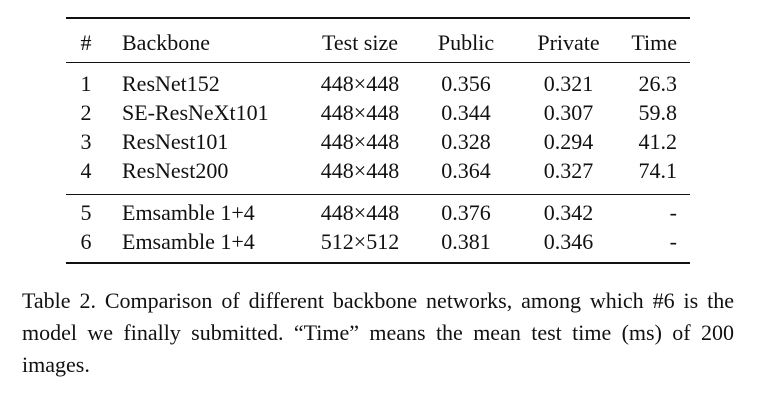  Describe the element at coordinates (360, 42) in the screenshot. I see `header-test-size: Test size` at that location.